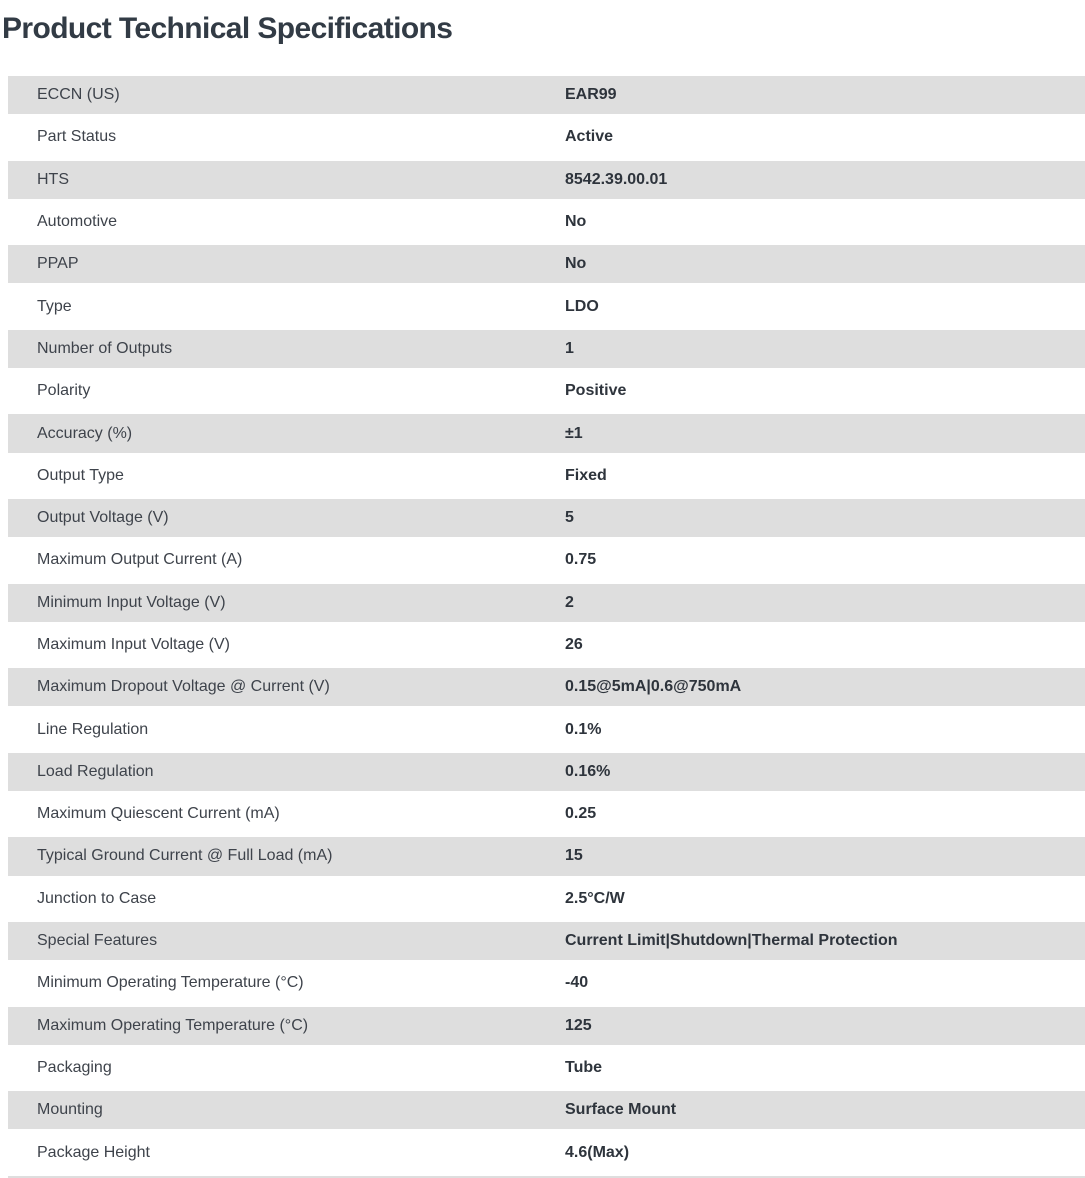 Image resolution: width=1085 pixels, height=1178 pixels. What do you see at coordinates (578, 1025) in the screenshot?
I see `spec-value: 125` at bounding box center [578, 1025].